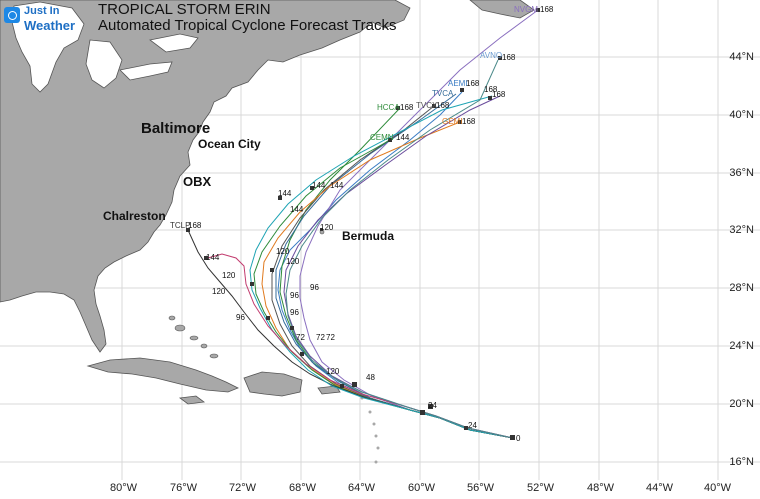 This screenshot has height=499, width=760. I want to click on lon-label: 80°W, so click(124, 488).